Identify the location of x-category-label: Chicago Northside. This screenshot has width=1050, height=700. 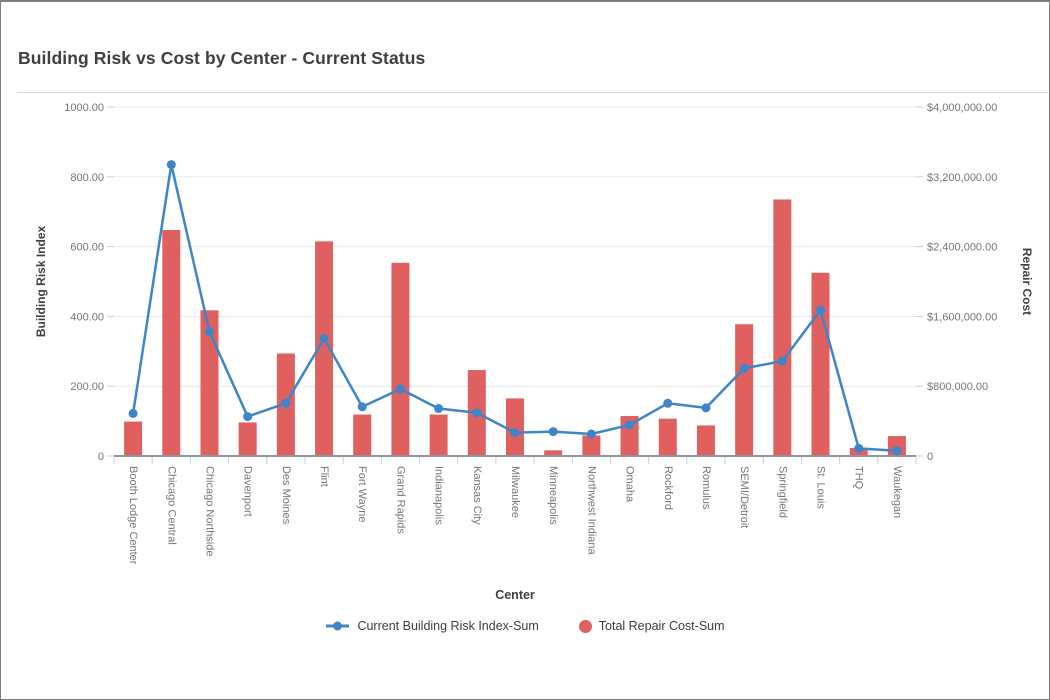
(209, 511).